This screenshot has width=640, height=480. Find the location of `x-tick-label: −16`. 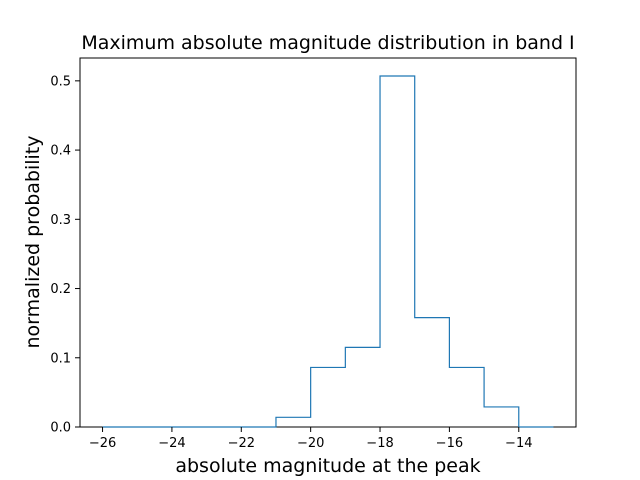

x-tick-label: −16 is located at coordinates (449, 443).